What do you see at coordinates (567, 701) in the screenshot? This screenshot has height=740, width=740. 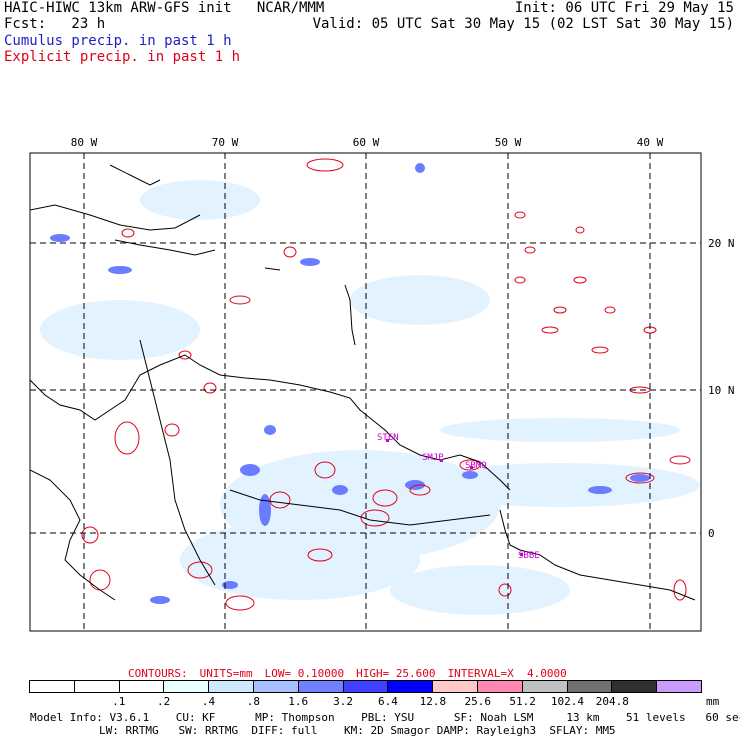 I see `color-bar-tick: 102.4` at bounding box center [567, 701].